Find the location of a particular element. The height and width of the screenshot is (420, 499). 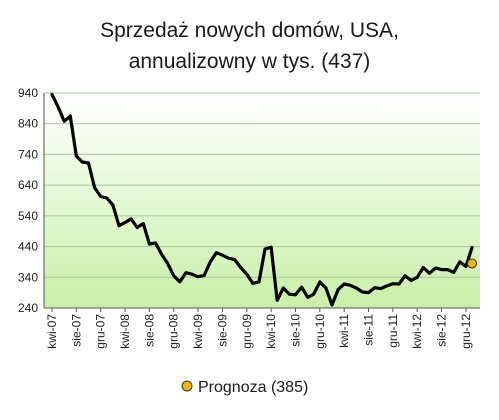

y-tick-label-640: 640 is located at coordinates (28, 185).